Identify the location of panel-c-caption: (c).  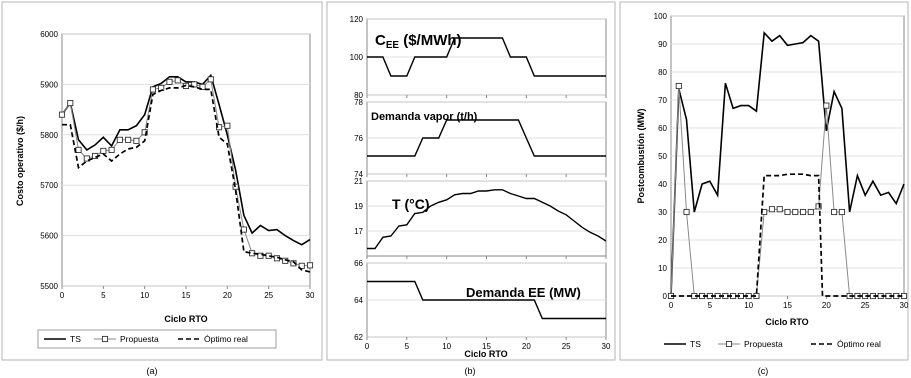
(763, 371).